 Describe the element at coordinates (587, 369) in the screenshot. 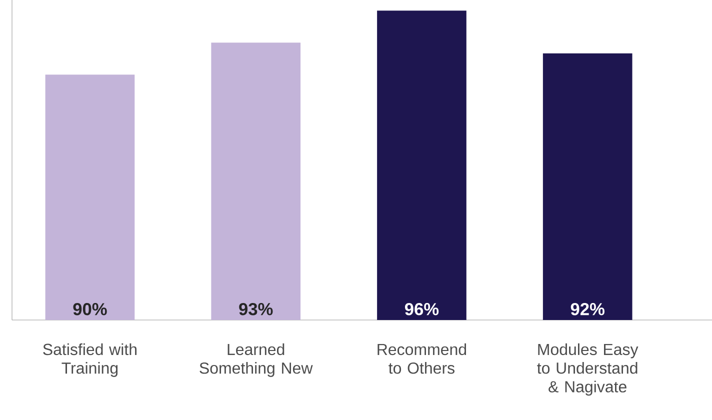

I see `x-tick-label: Modules Easy to Understand & Nagivate` at that location.